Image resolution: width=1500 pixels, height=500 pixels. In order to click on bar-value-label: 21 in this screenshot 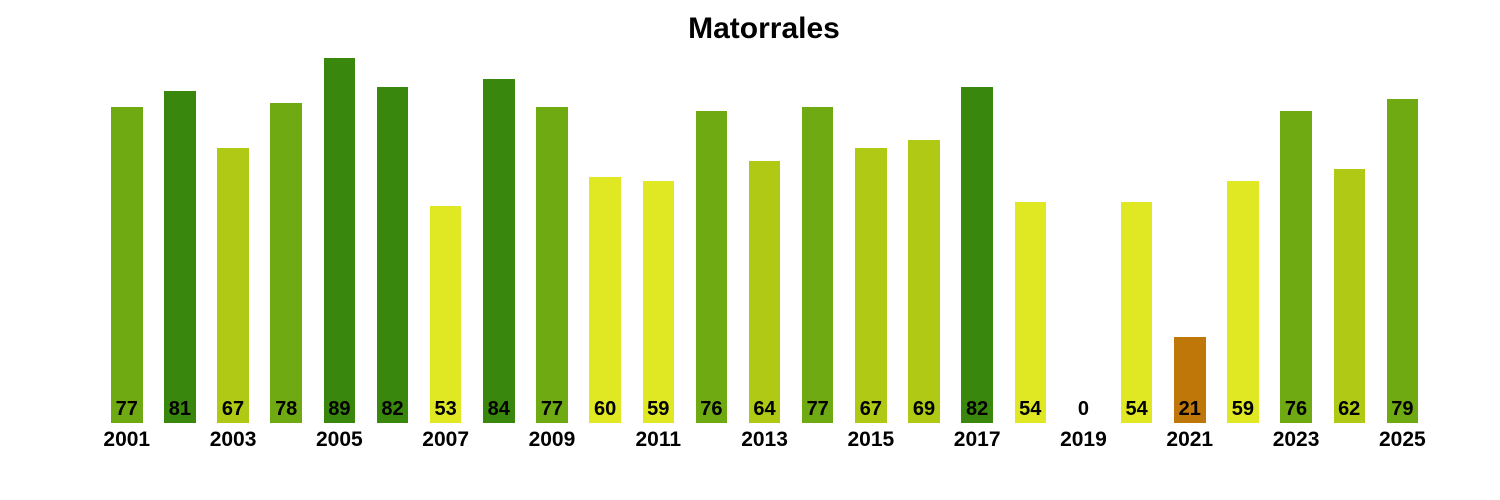, I will do `click(1189, 409)`.